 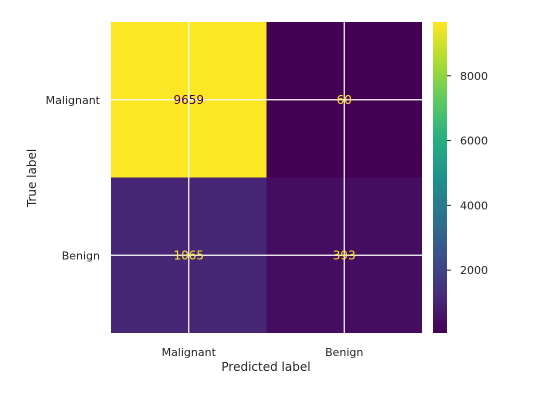 What do you see at coordinates (467, 173) in the screenshot?
I see `colorbar-ticks: 2000 4000 6000 8000` at bounding box center [467, 173].